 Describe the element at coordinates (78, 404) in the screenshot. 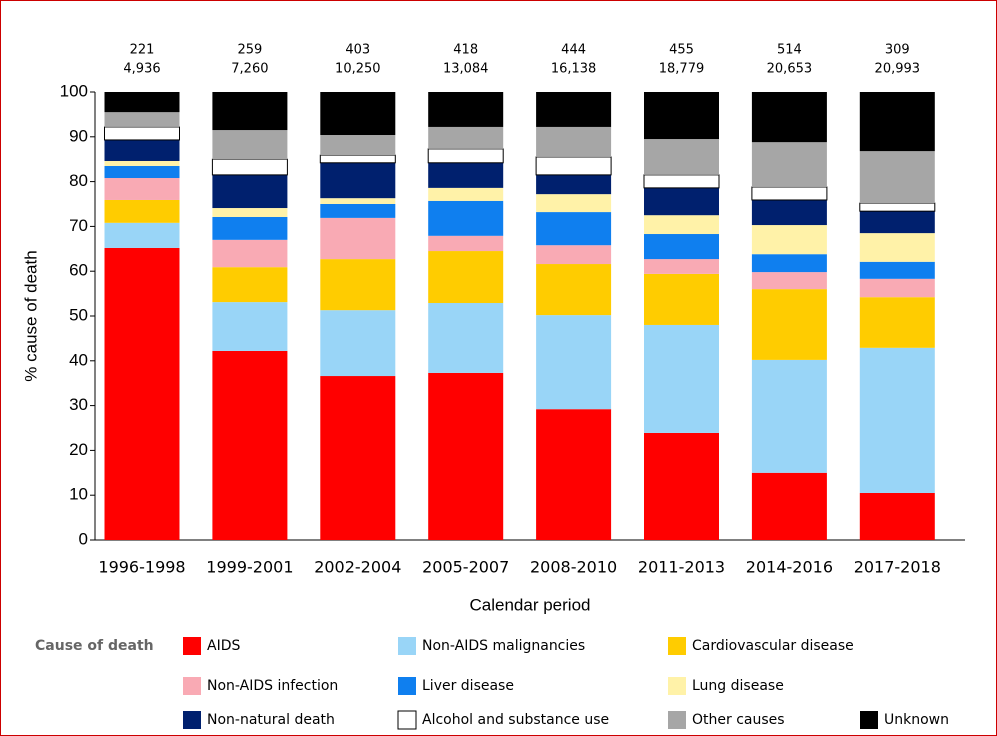

I see `y-tick-label: 30` at that location.